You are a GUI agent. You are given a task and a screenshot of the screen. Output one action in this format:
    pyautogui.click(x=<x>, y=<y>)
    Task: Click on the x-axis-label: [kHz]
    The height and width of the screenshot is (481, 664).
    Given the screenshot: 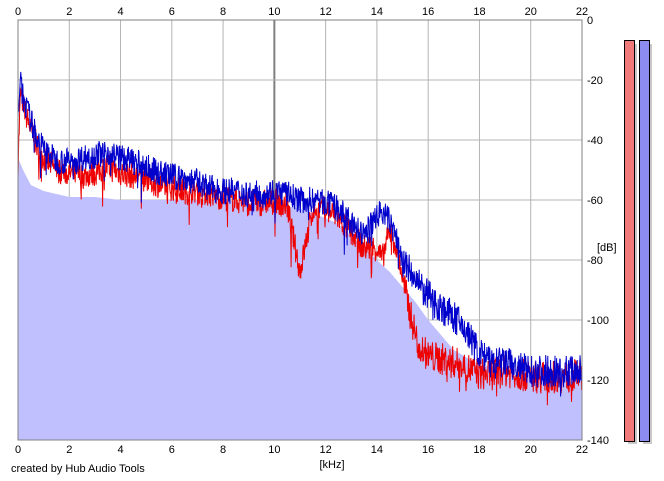 What is the action you would take?
    pyautogui.click(x=331, y=465)
    